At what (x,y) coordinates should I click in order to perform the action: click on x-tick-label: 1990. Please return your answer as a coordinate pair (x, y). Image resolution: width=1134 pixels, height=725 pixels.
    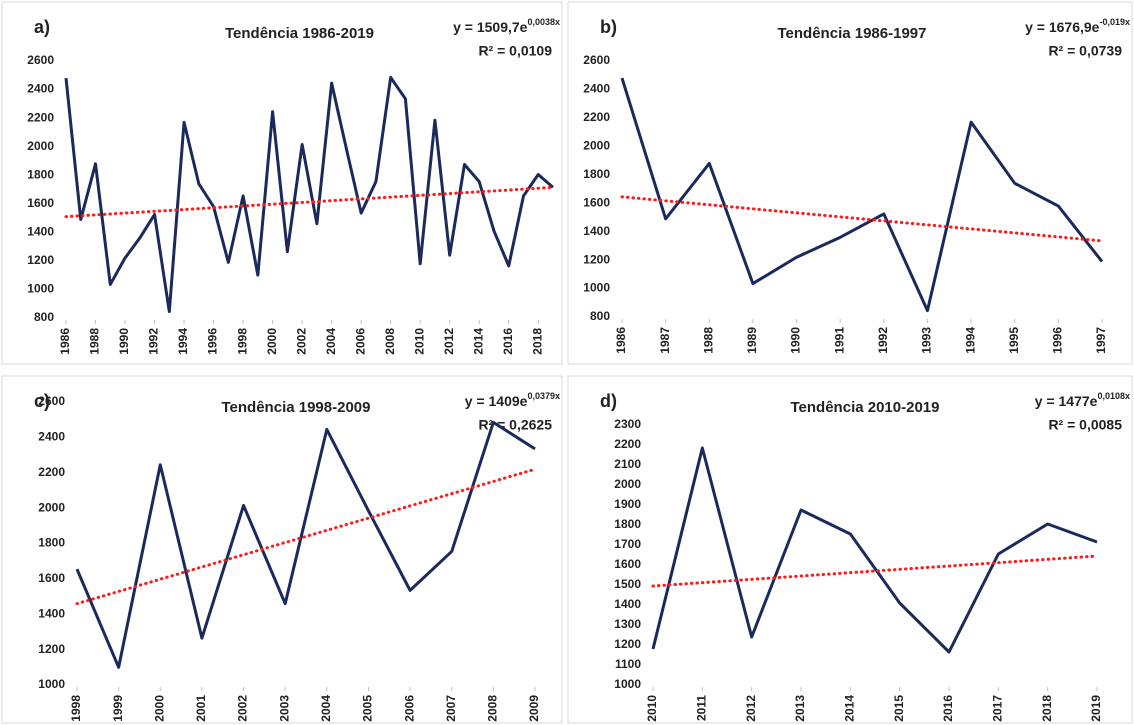
    Looking at the image, I should click on (124, 341).